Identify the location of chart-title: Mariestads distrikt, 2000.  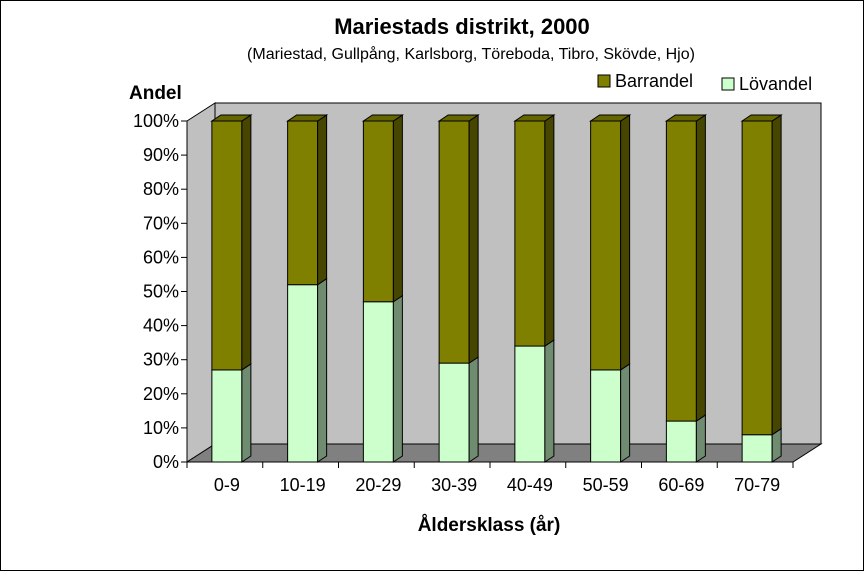
(462, 26).